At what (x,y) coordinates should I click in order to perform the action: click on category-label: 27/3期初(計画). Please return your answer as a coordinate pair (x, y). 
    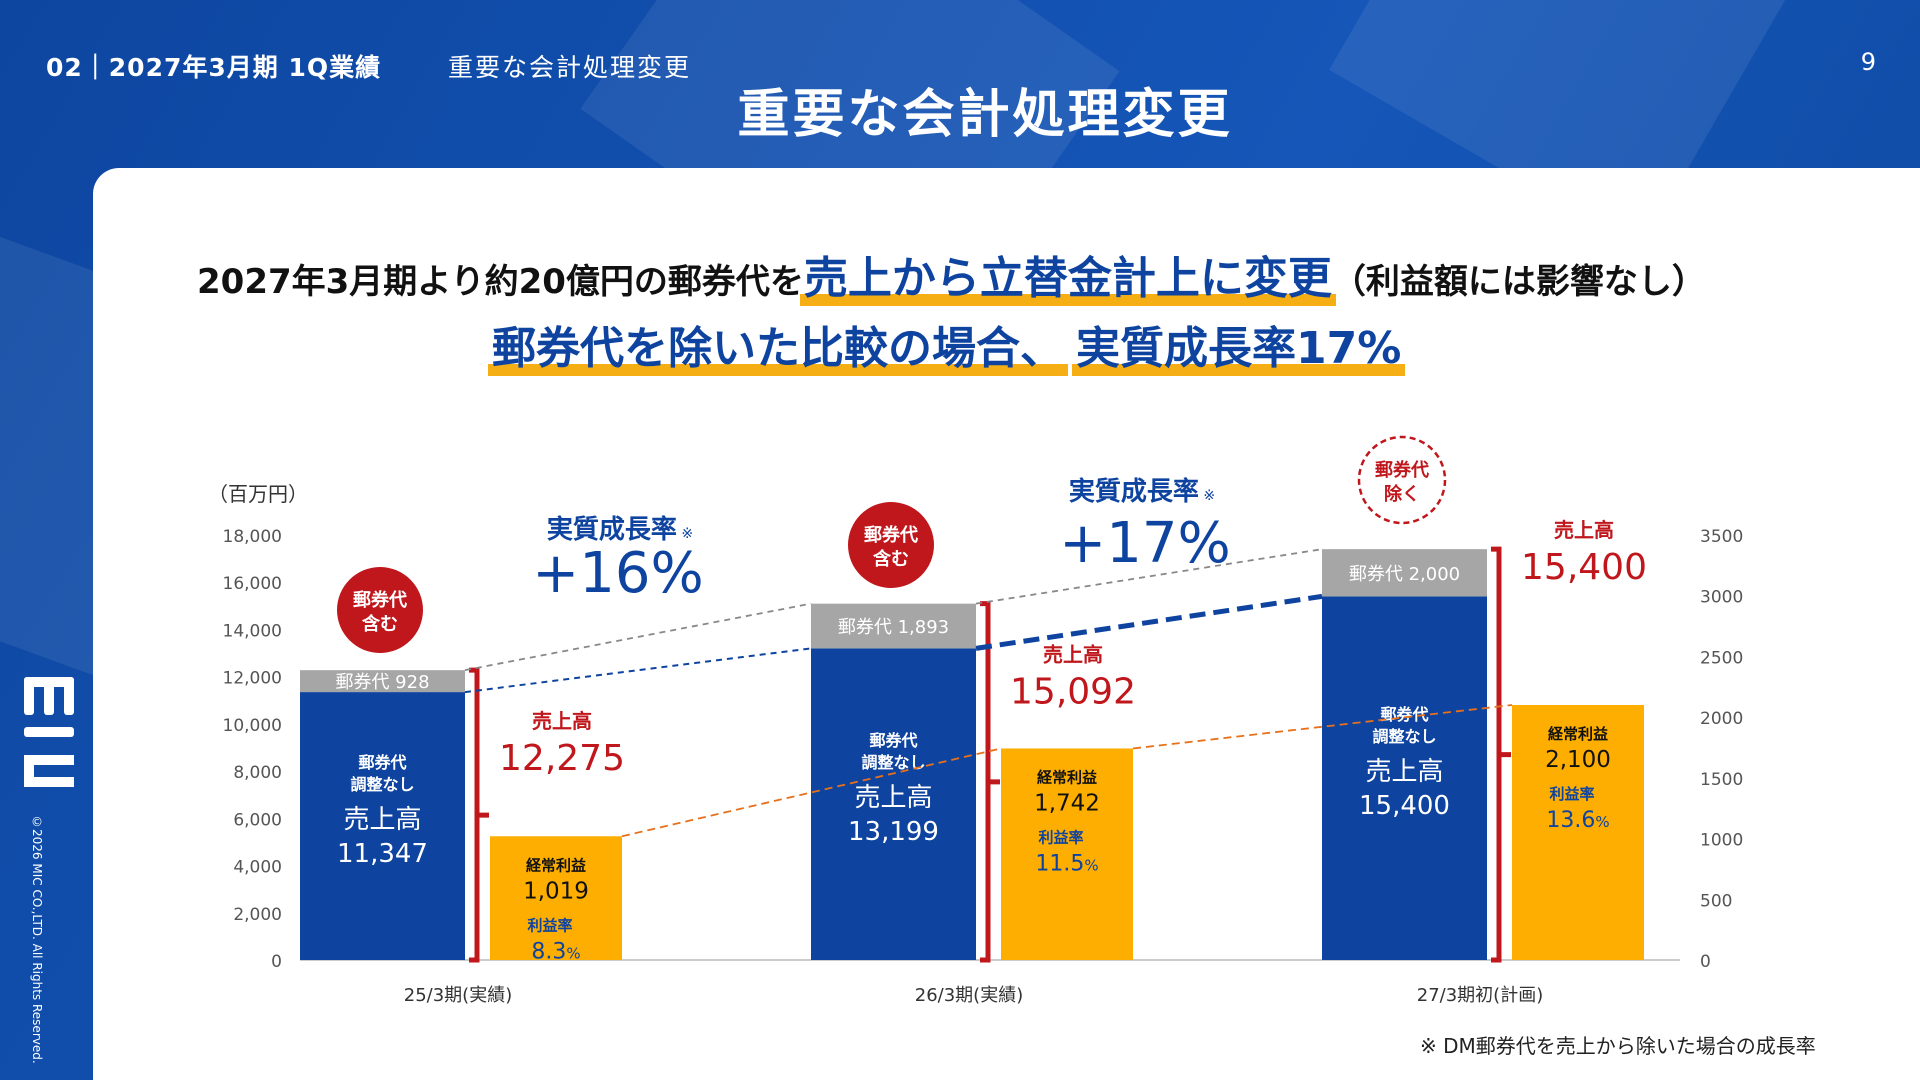
    Looking at the image, I should click on (1480, 995).